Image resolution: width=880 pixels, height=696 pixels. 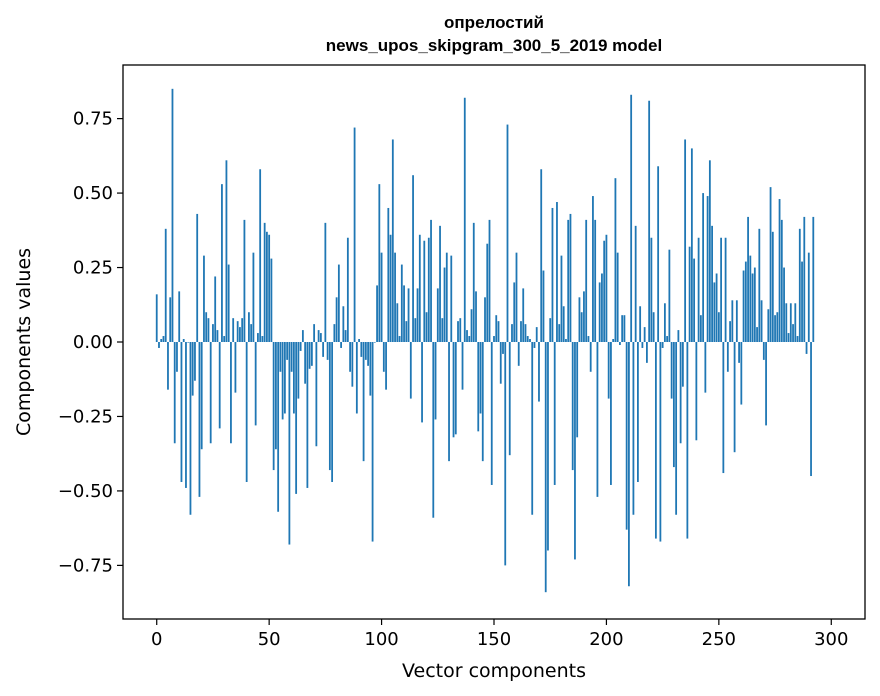 I want to click on chart-title-line-2: news_upos_skipgram_300_5_2019 model, so click(x=494, y=45).